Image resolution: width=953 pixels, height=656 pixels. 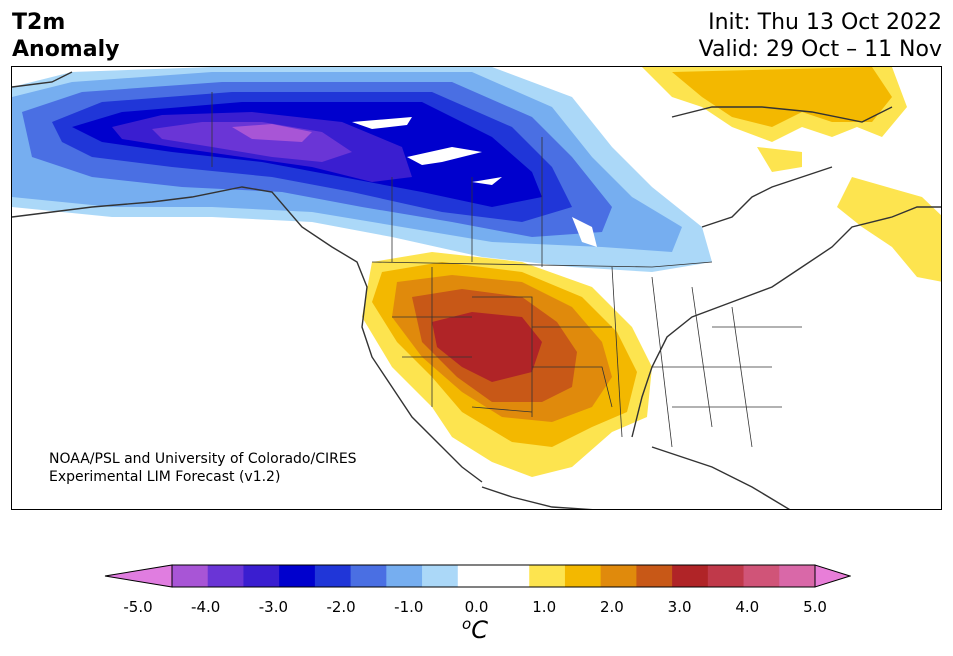 I want to click on valid-period: Valid: 29 Oct – 11 Nov, so click(x=820, y=49).